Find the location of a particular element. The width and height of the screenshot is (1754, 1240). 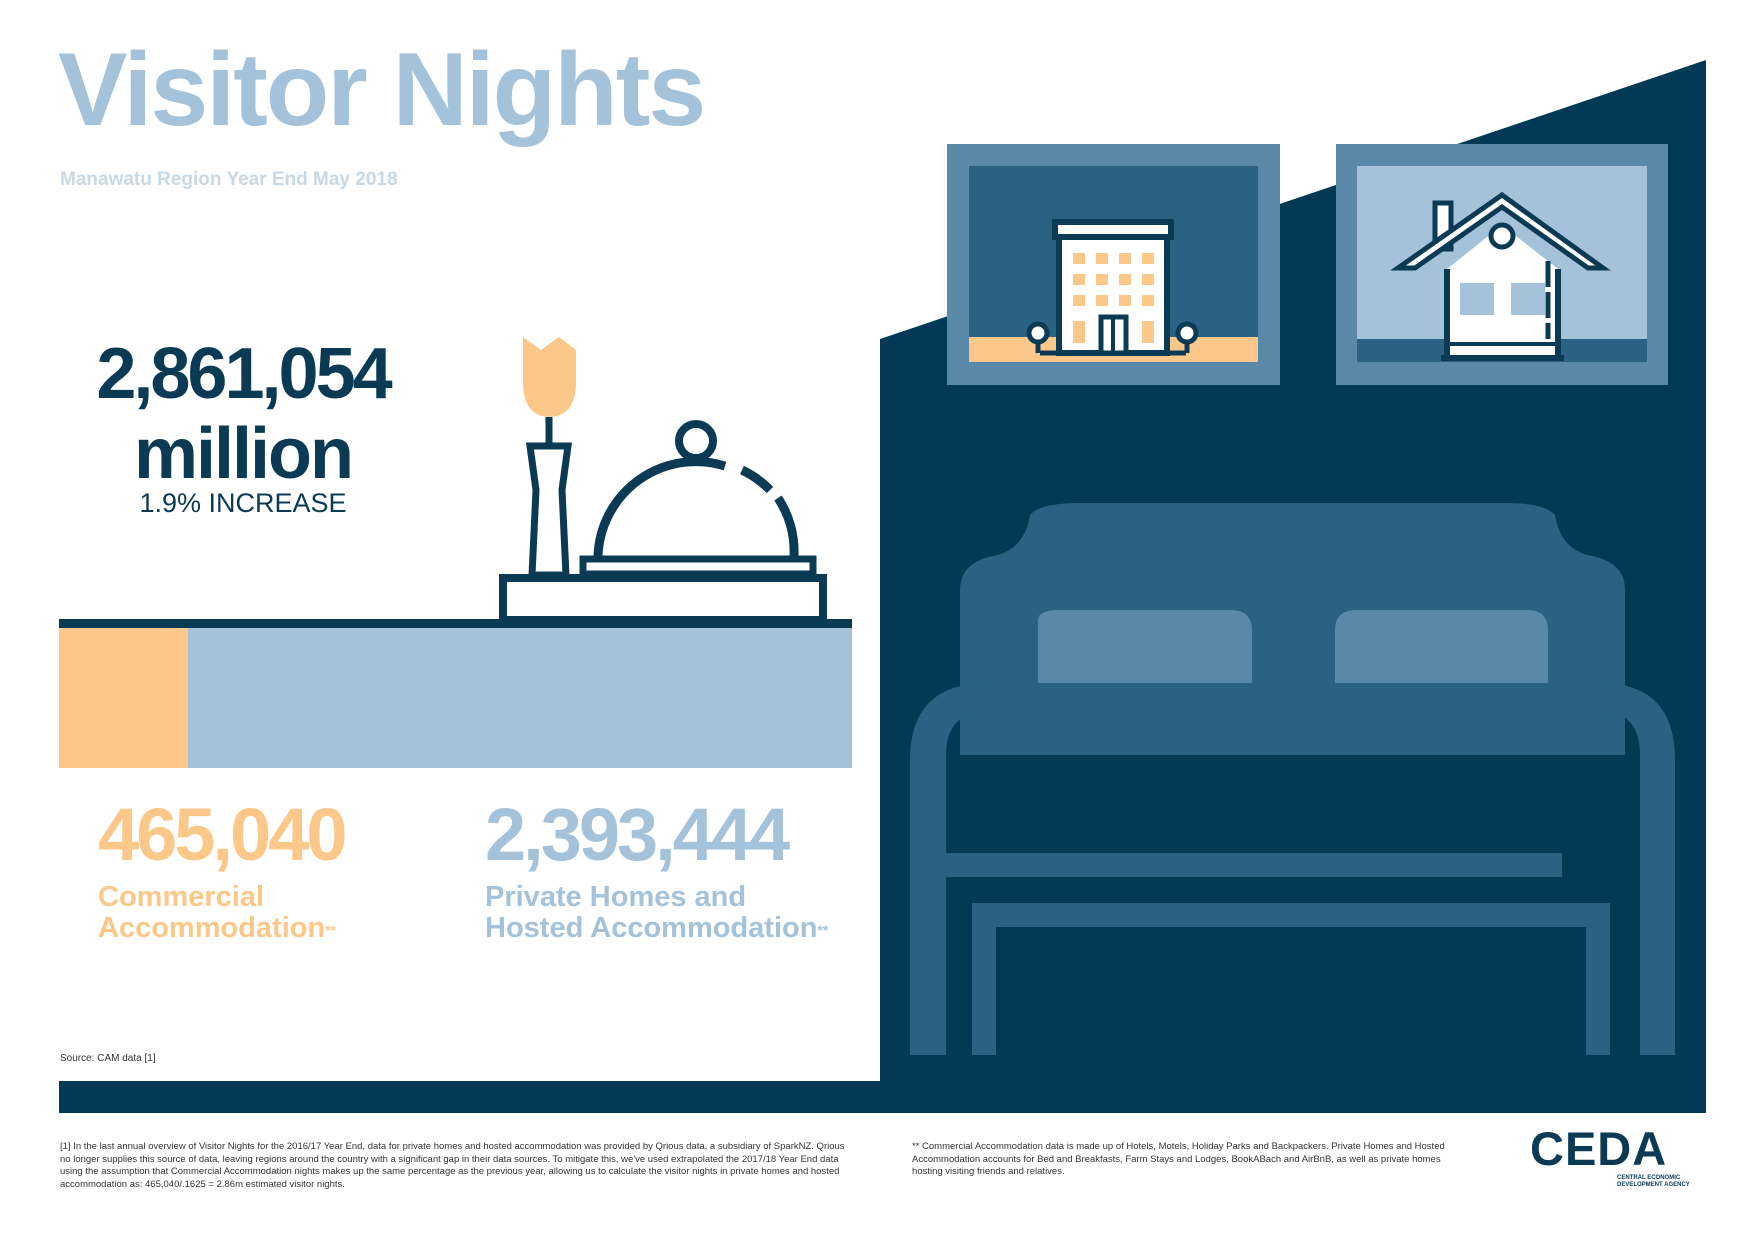

commercial-stat: 465,040 Commercial Accommodation** is located at coordinates (222, 868).